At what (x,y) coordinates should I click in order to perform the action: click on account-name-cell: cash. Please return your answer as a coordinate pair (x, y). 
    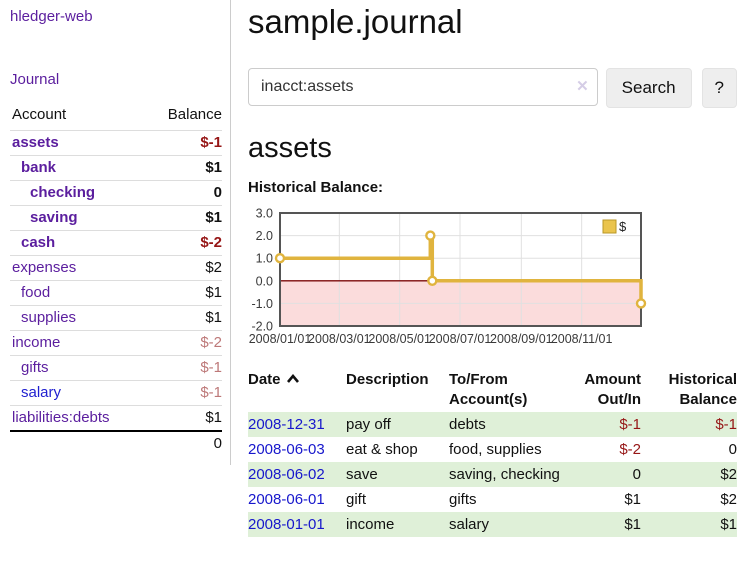
    Looking at the image, I should click on (78, 243).